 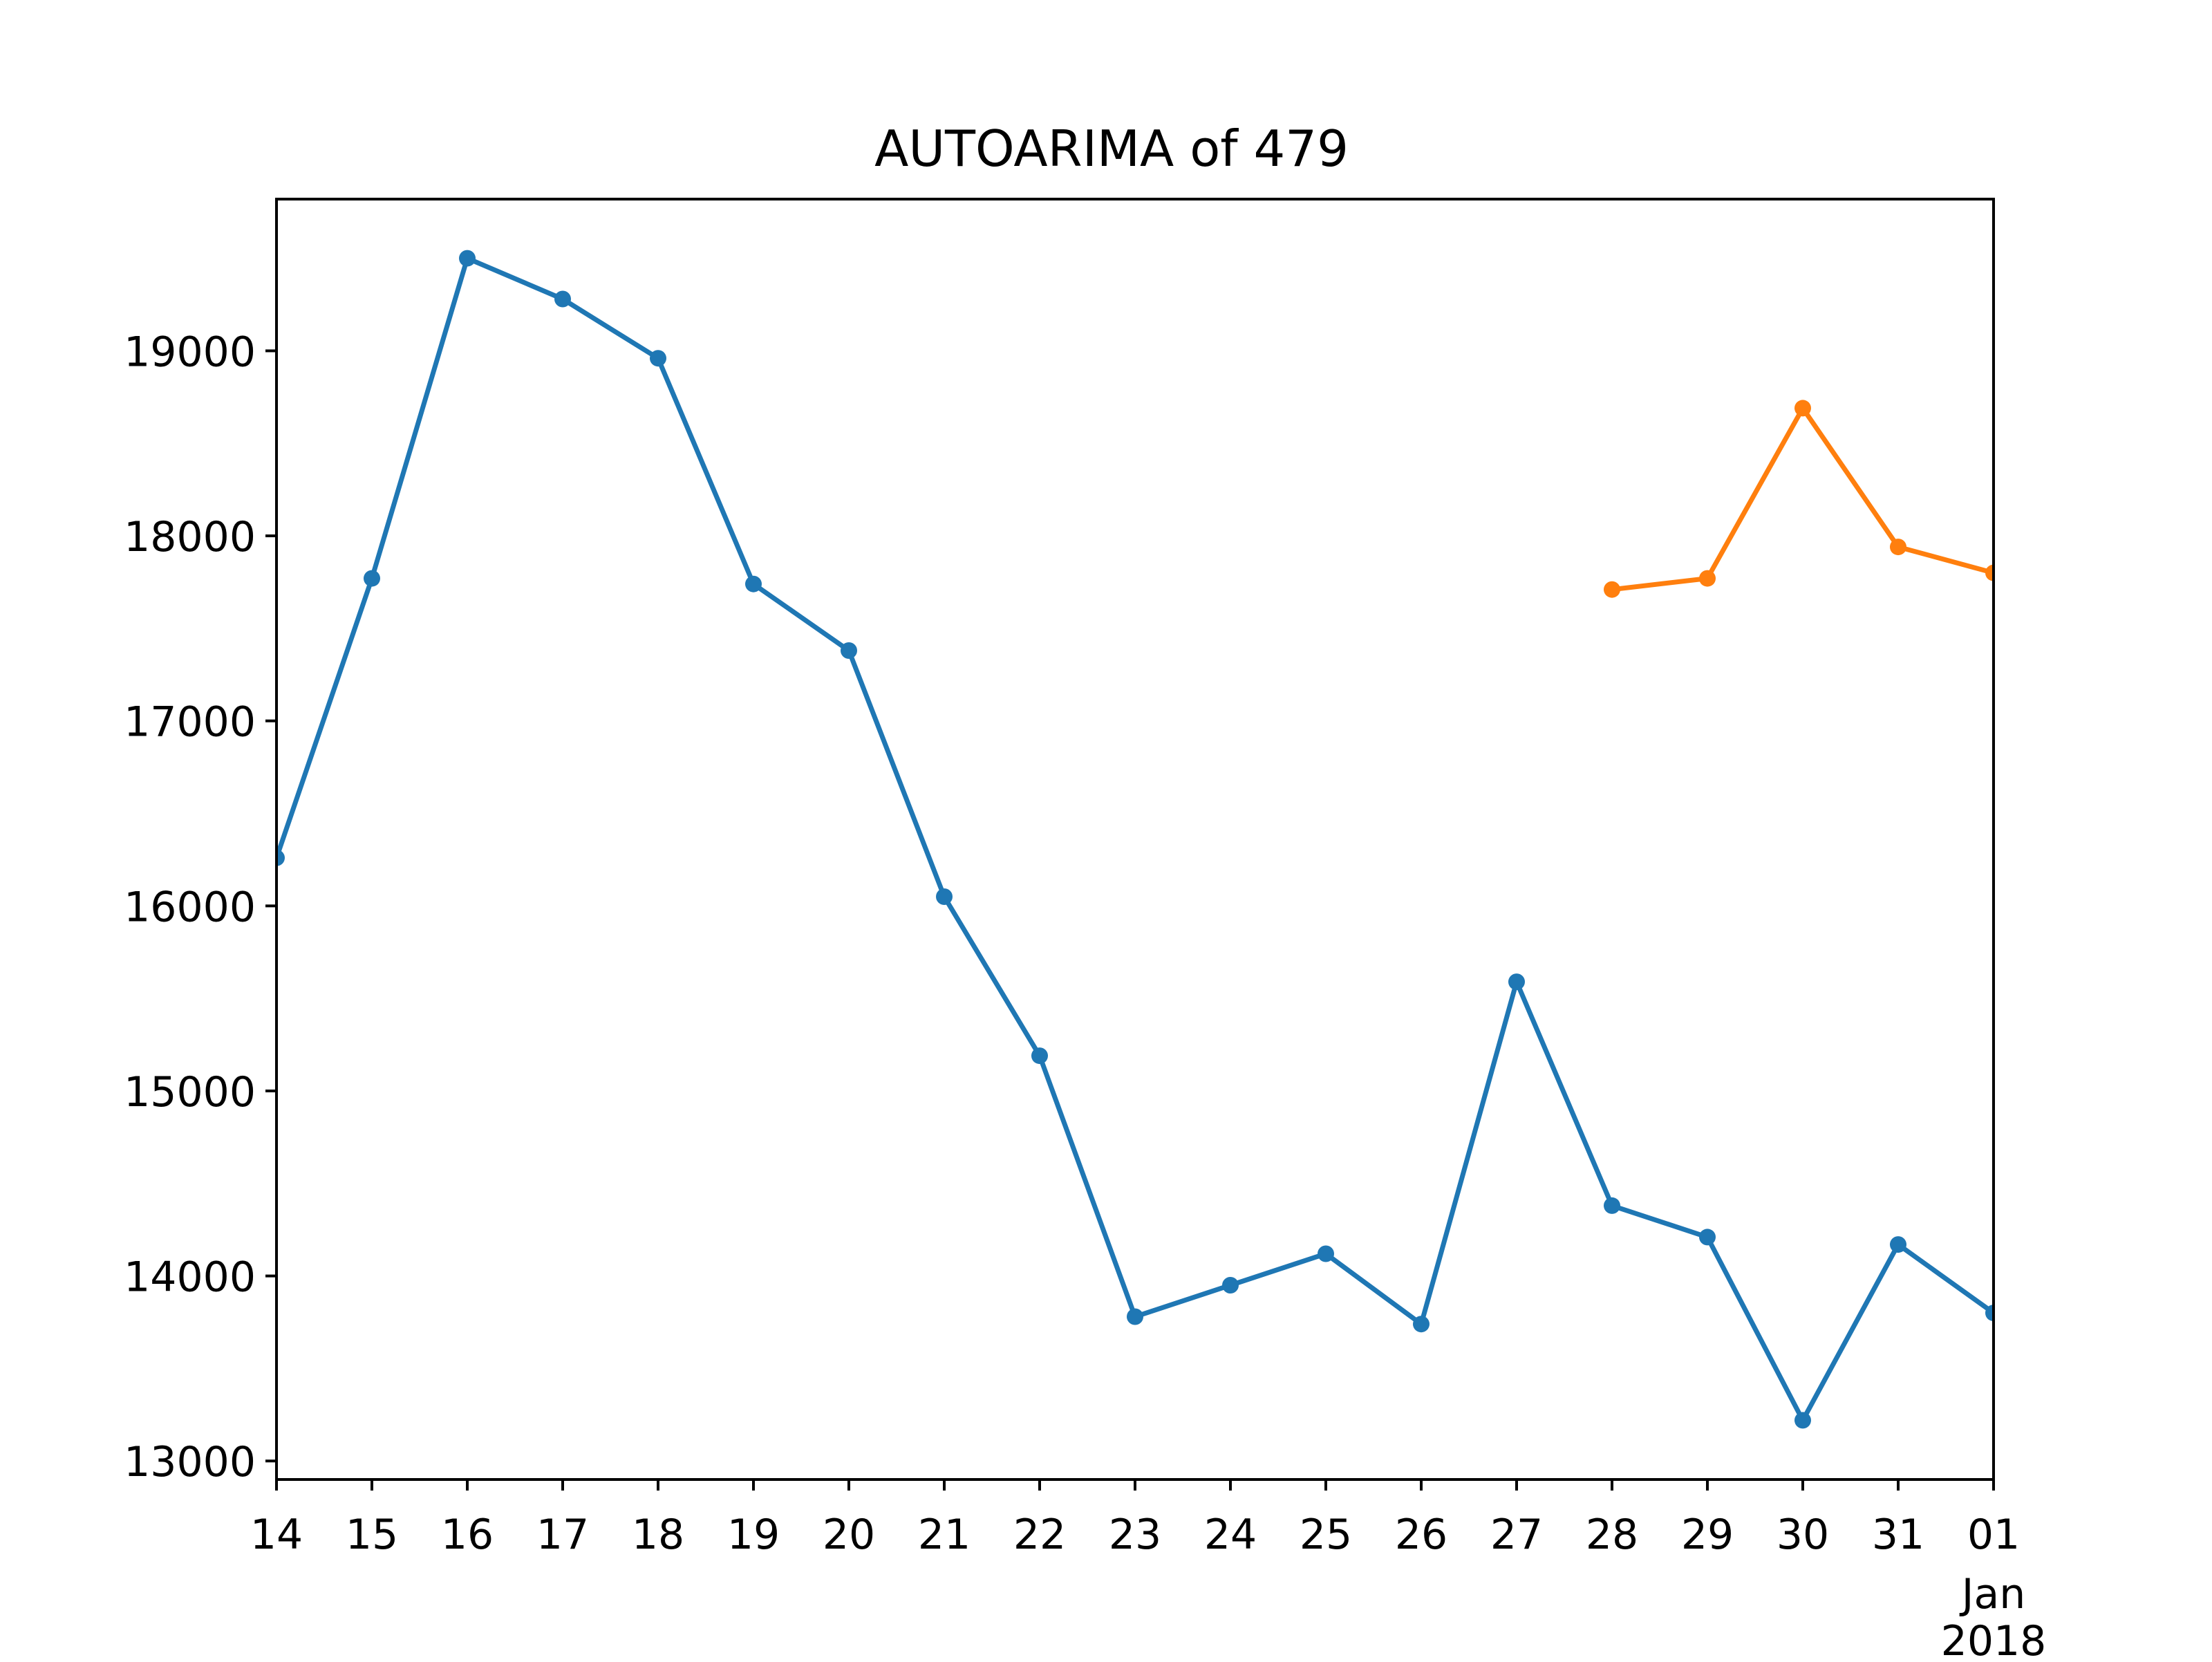 What do you see at coordinates (190, 1278) in the screenshot?
I see `y-tick-label: 14000` at bounding box center [190, 1278].